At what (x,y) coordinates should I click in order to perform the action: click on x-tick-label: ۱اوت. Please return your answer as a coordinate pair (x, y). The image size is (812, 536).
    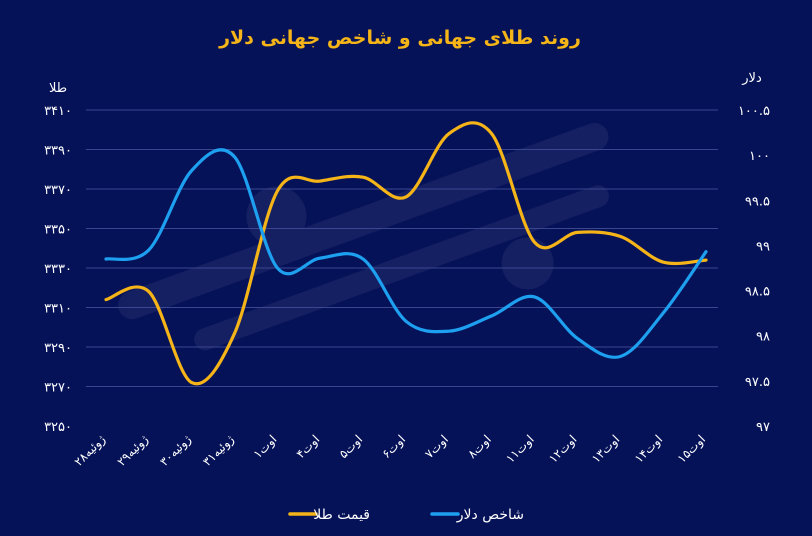
    Looking at the image, I should click on (266, 447).